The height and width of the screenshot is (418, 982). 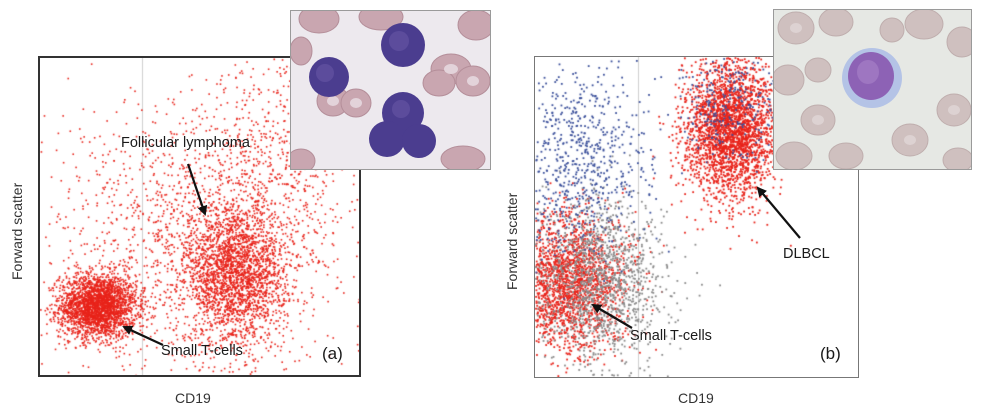 I want to click on micrograph-inset-b, so click(x=872, y=89).